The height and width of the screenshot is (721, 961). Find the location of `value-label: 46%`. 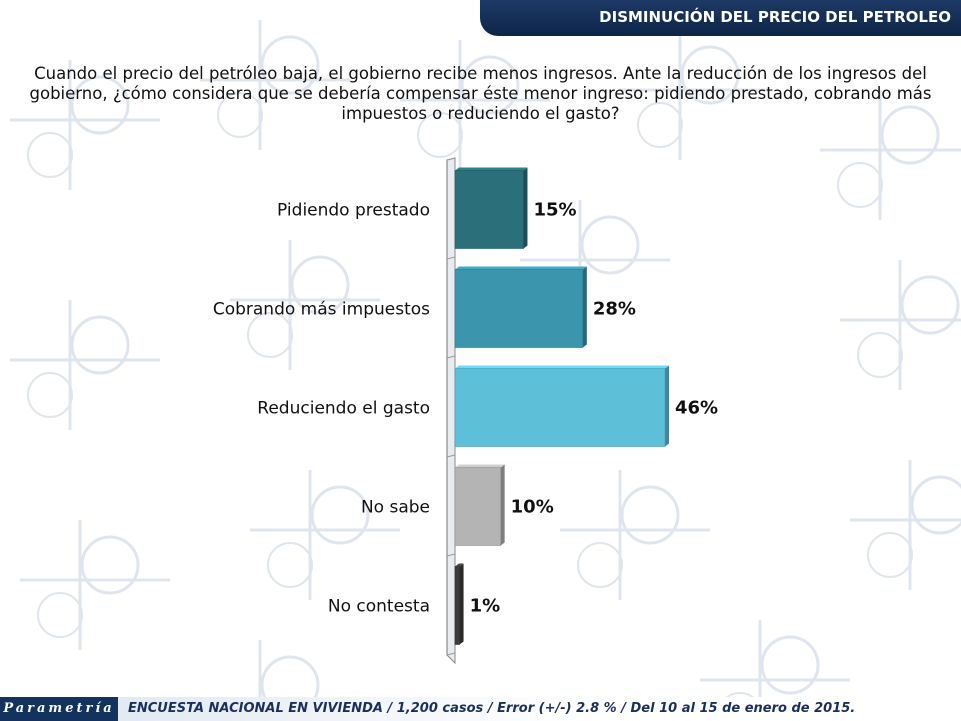

value-label: 46% is located at coordinates (696, 408).